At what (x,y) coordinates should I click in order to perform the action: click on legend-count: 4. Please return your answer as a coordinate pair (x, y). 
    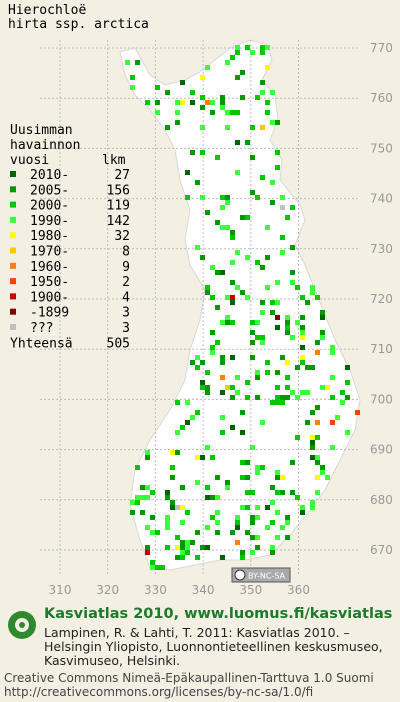
    Looking at the image, I should click on (126, 297).